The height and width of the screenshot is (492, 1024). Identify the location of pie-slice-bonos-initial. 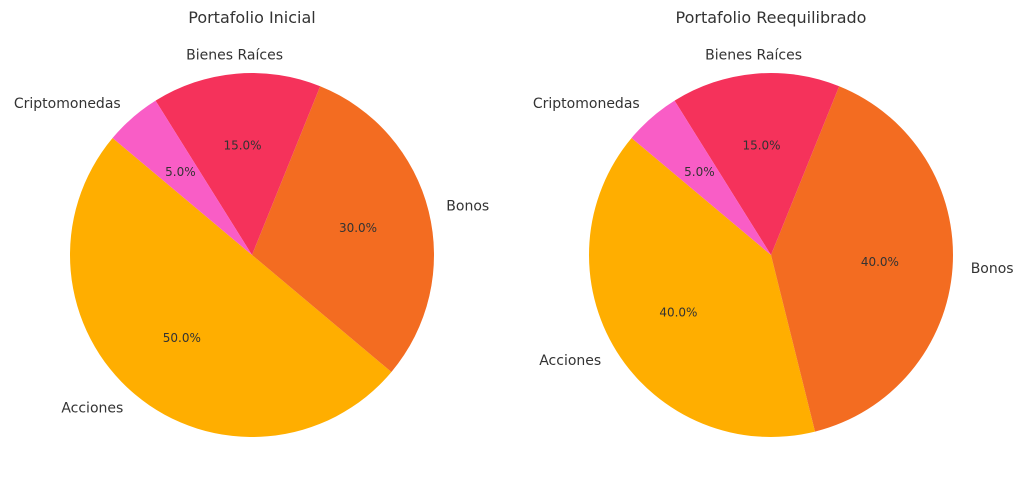
(343, 229).